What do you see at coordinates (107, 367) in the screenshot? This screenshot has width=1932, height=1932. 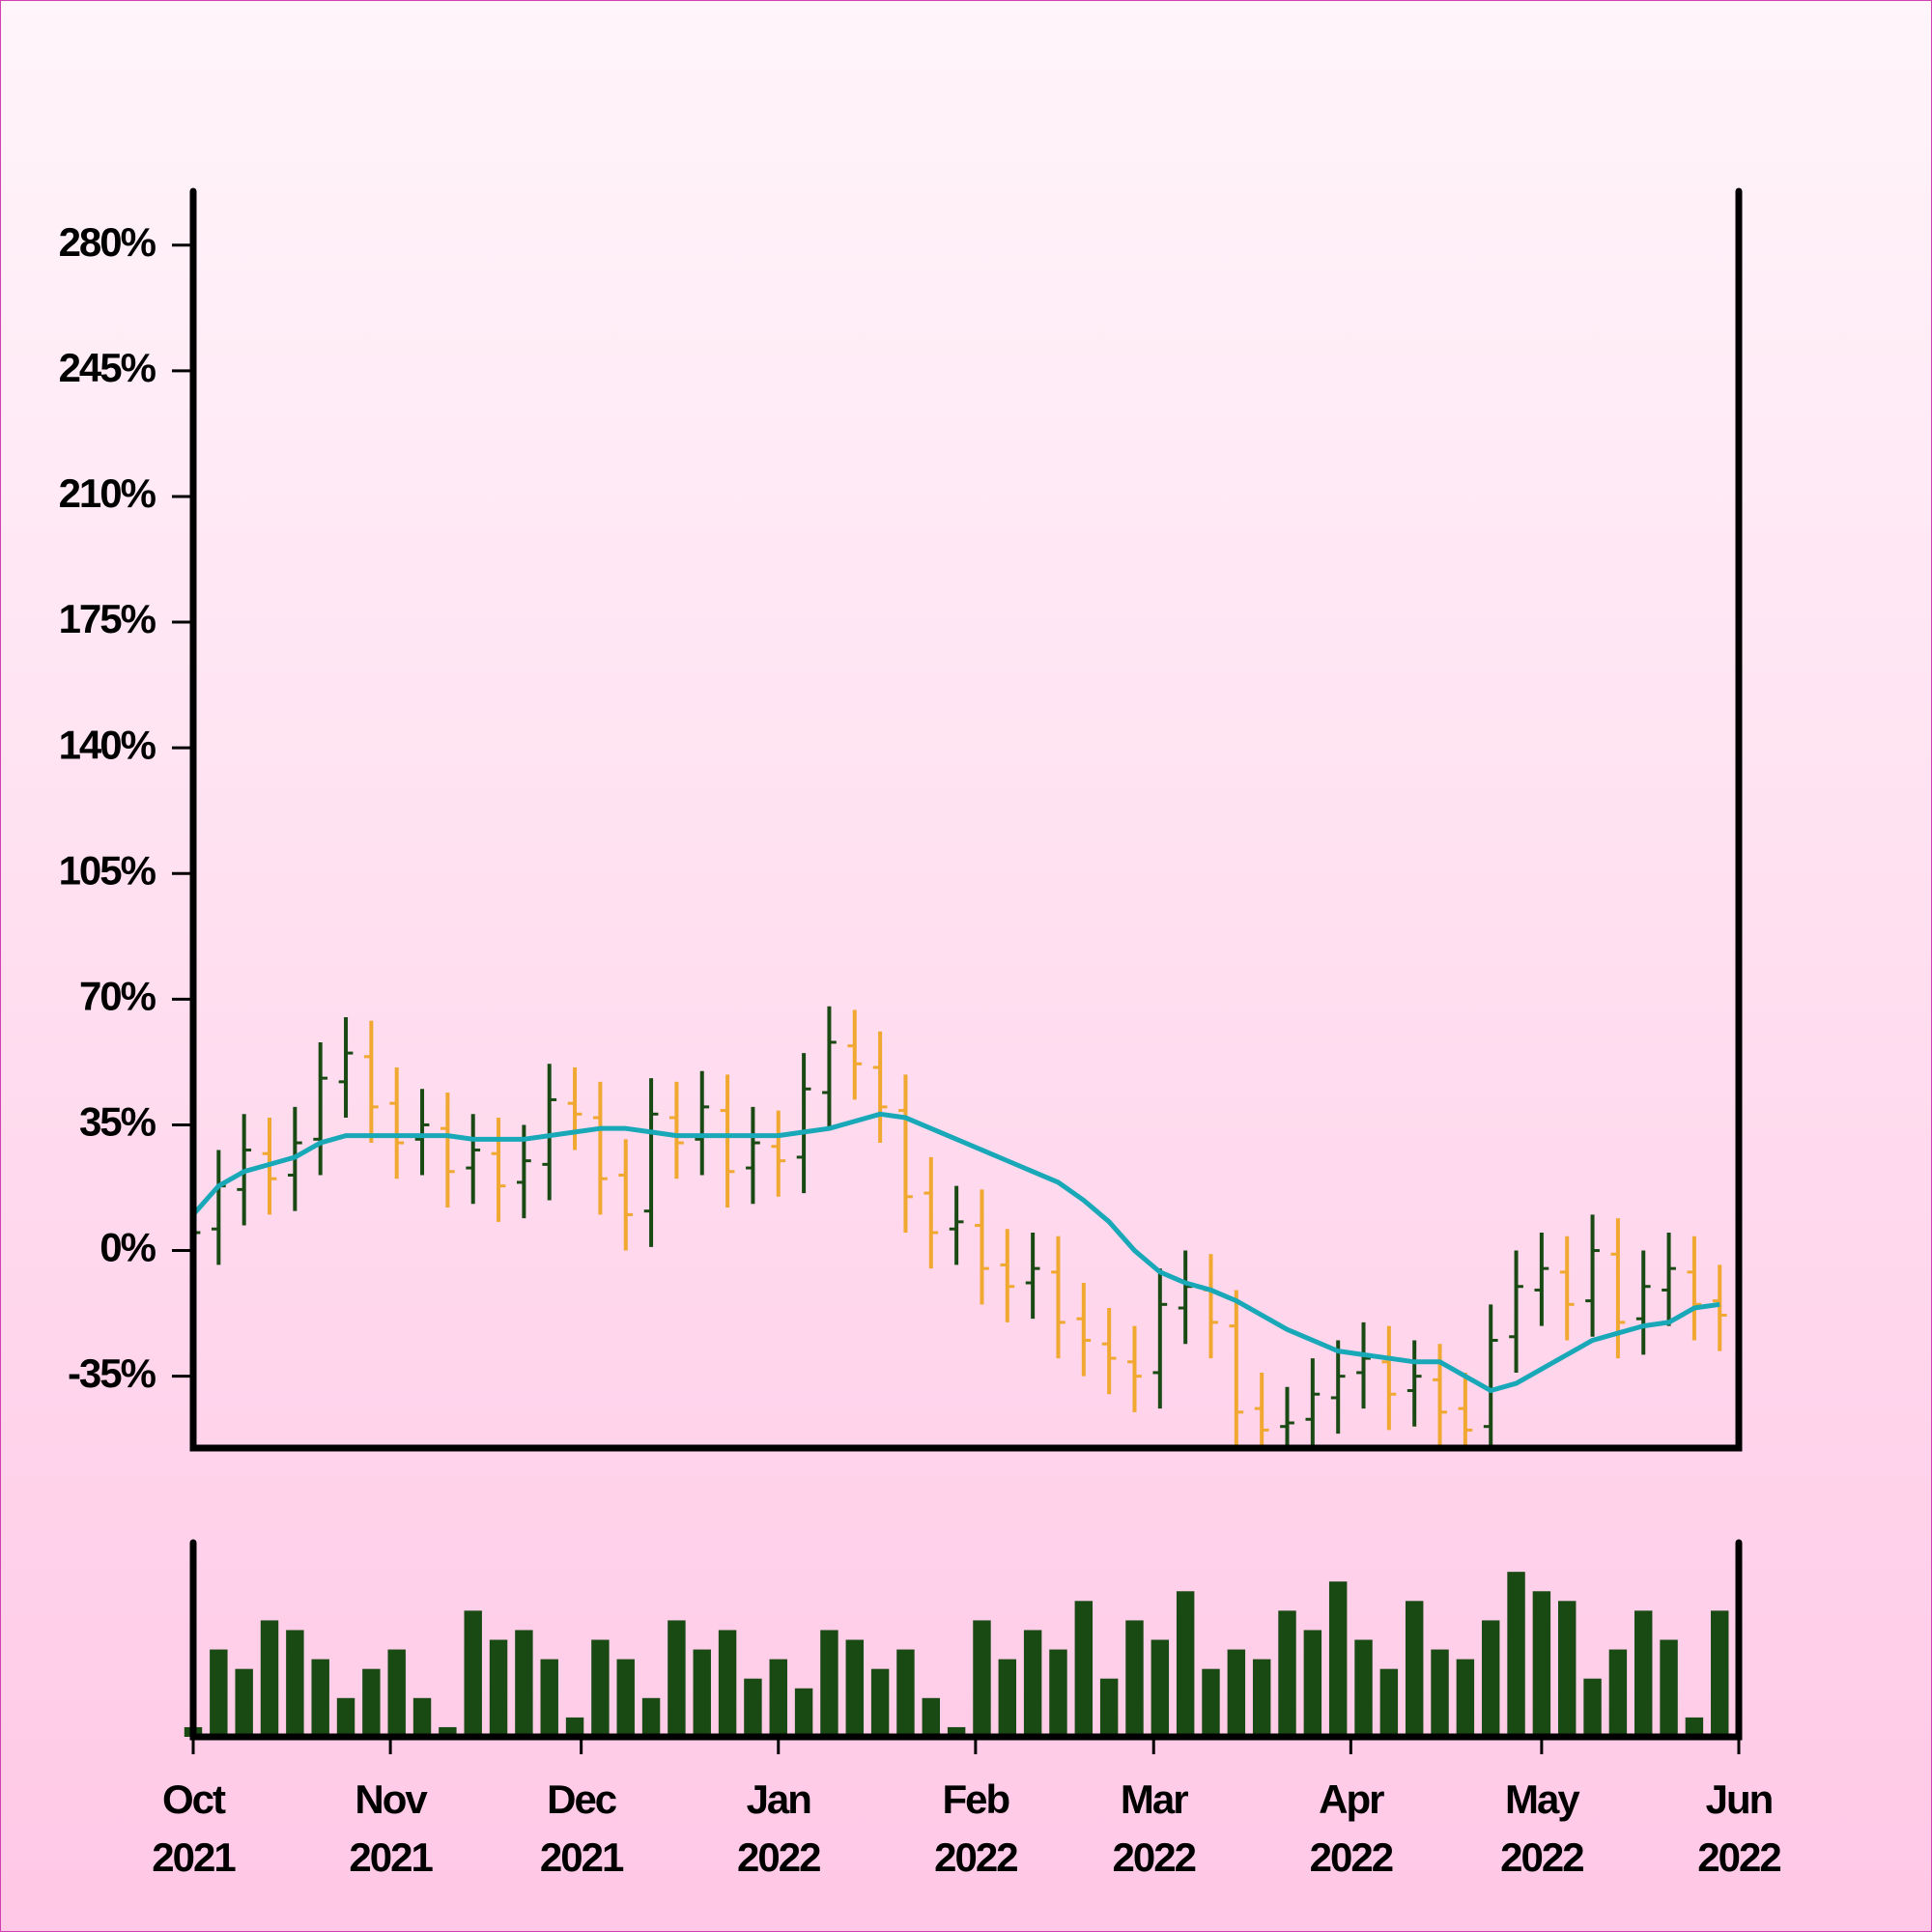 I see `y-tick-label: 245%` at bounding box center [107, 367].